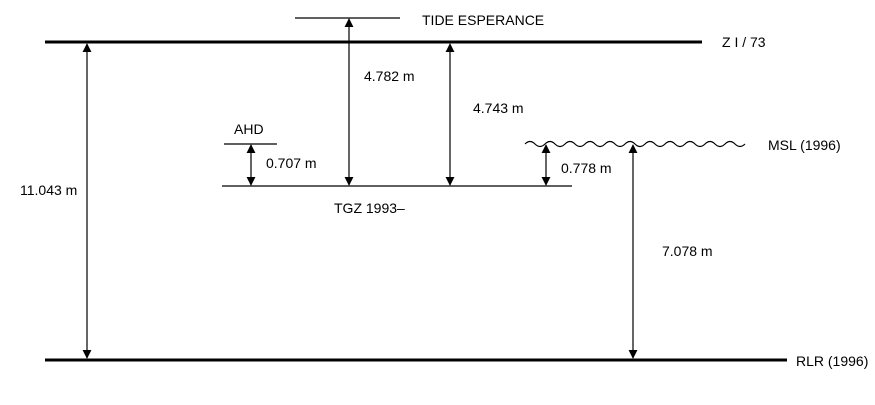 The width and height of the screenshot is (875, 405). What do you see at coordinates (48, 190) in the screenshot?
I see `measure-rlr-to-zi73: 11.043 m` at bounding box center [48, 190].